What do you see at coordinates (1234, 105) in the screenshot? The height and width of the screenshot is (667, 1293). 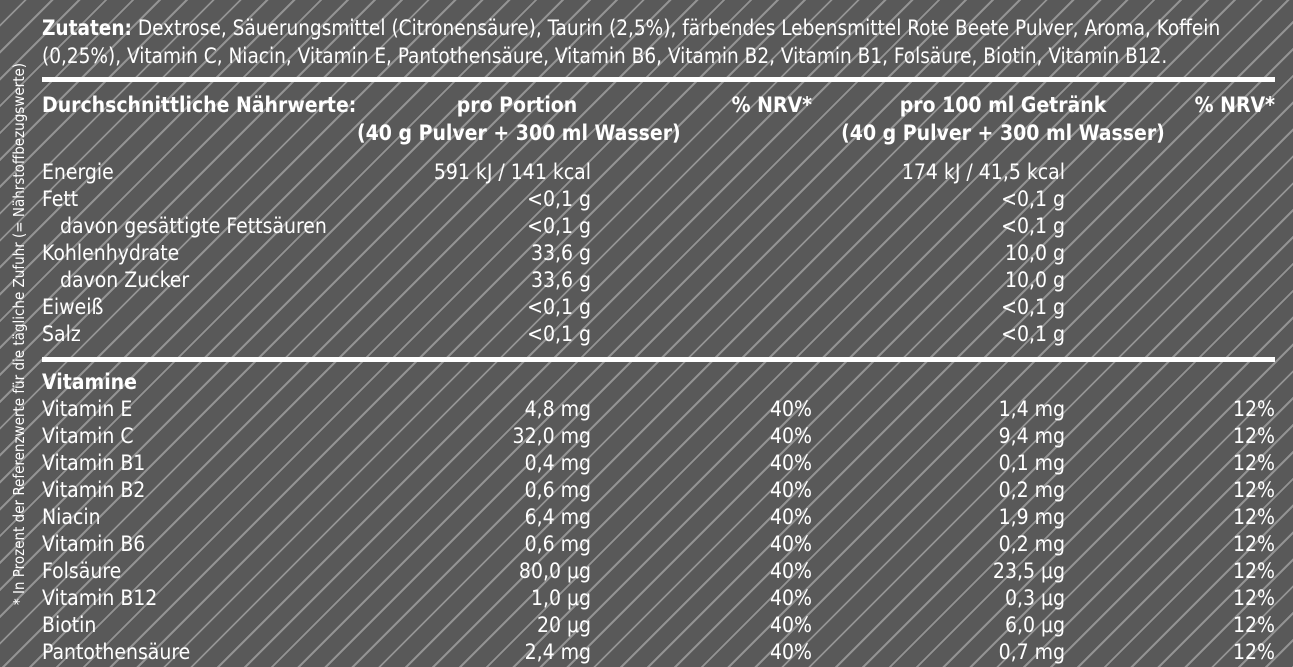 I see `header-nrv-100ml: % NRV*` at bounding box center [1234, 105].